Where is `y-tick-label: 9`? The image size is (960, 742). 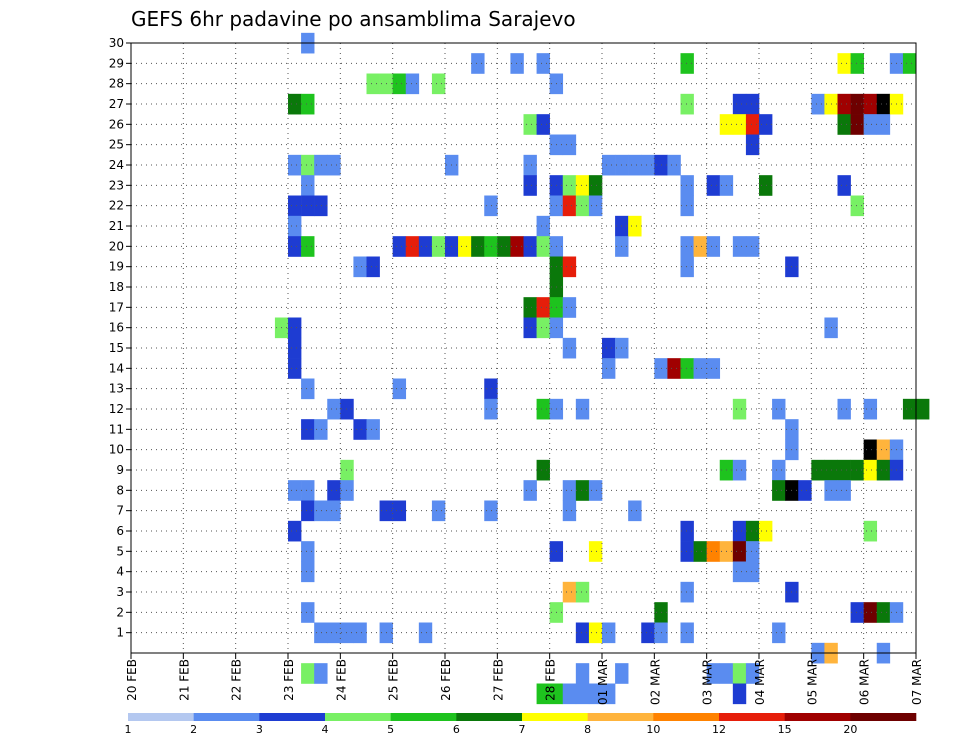 y-tick-label: 9 is located at coordinates (120, 470).